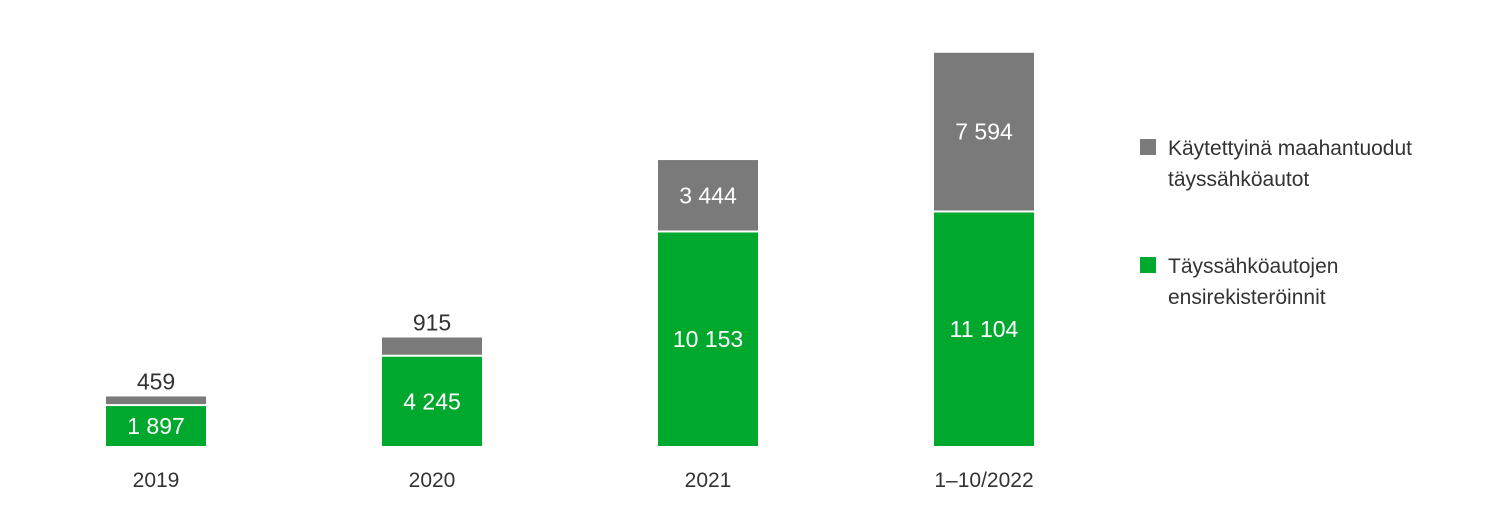  I want to click on value-label-first-registrations-3: 11 104, so click(984, 329).